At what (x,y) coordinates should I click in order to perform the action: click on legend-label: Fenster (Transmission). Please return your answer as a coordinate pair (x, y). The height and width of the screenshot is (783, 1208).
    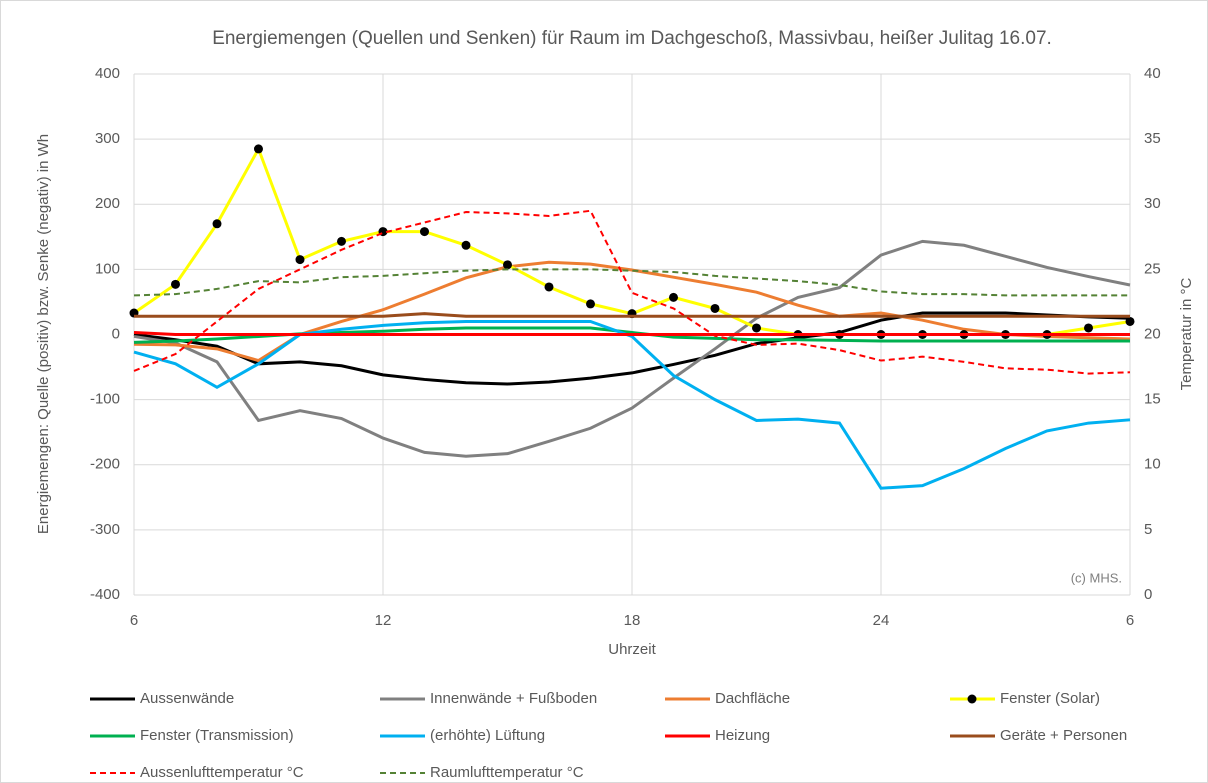
    Looking at the image, I should click on (217, 735).